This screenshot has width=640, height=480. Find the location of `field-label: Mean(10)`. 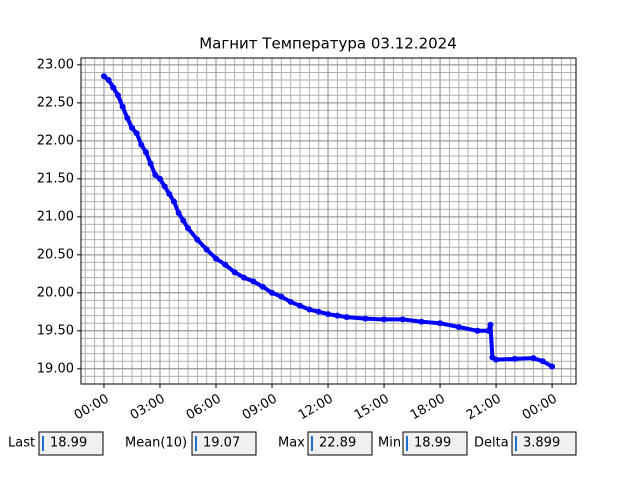

field-label: Mean(10) is located at coordinates (156, 443).